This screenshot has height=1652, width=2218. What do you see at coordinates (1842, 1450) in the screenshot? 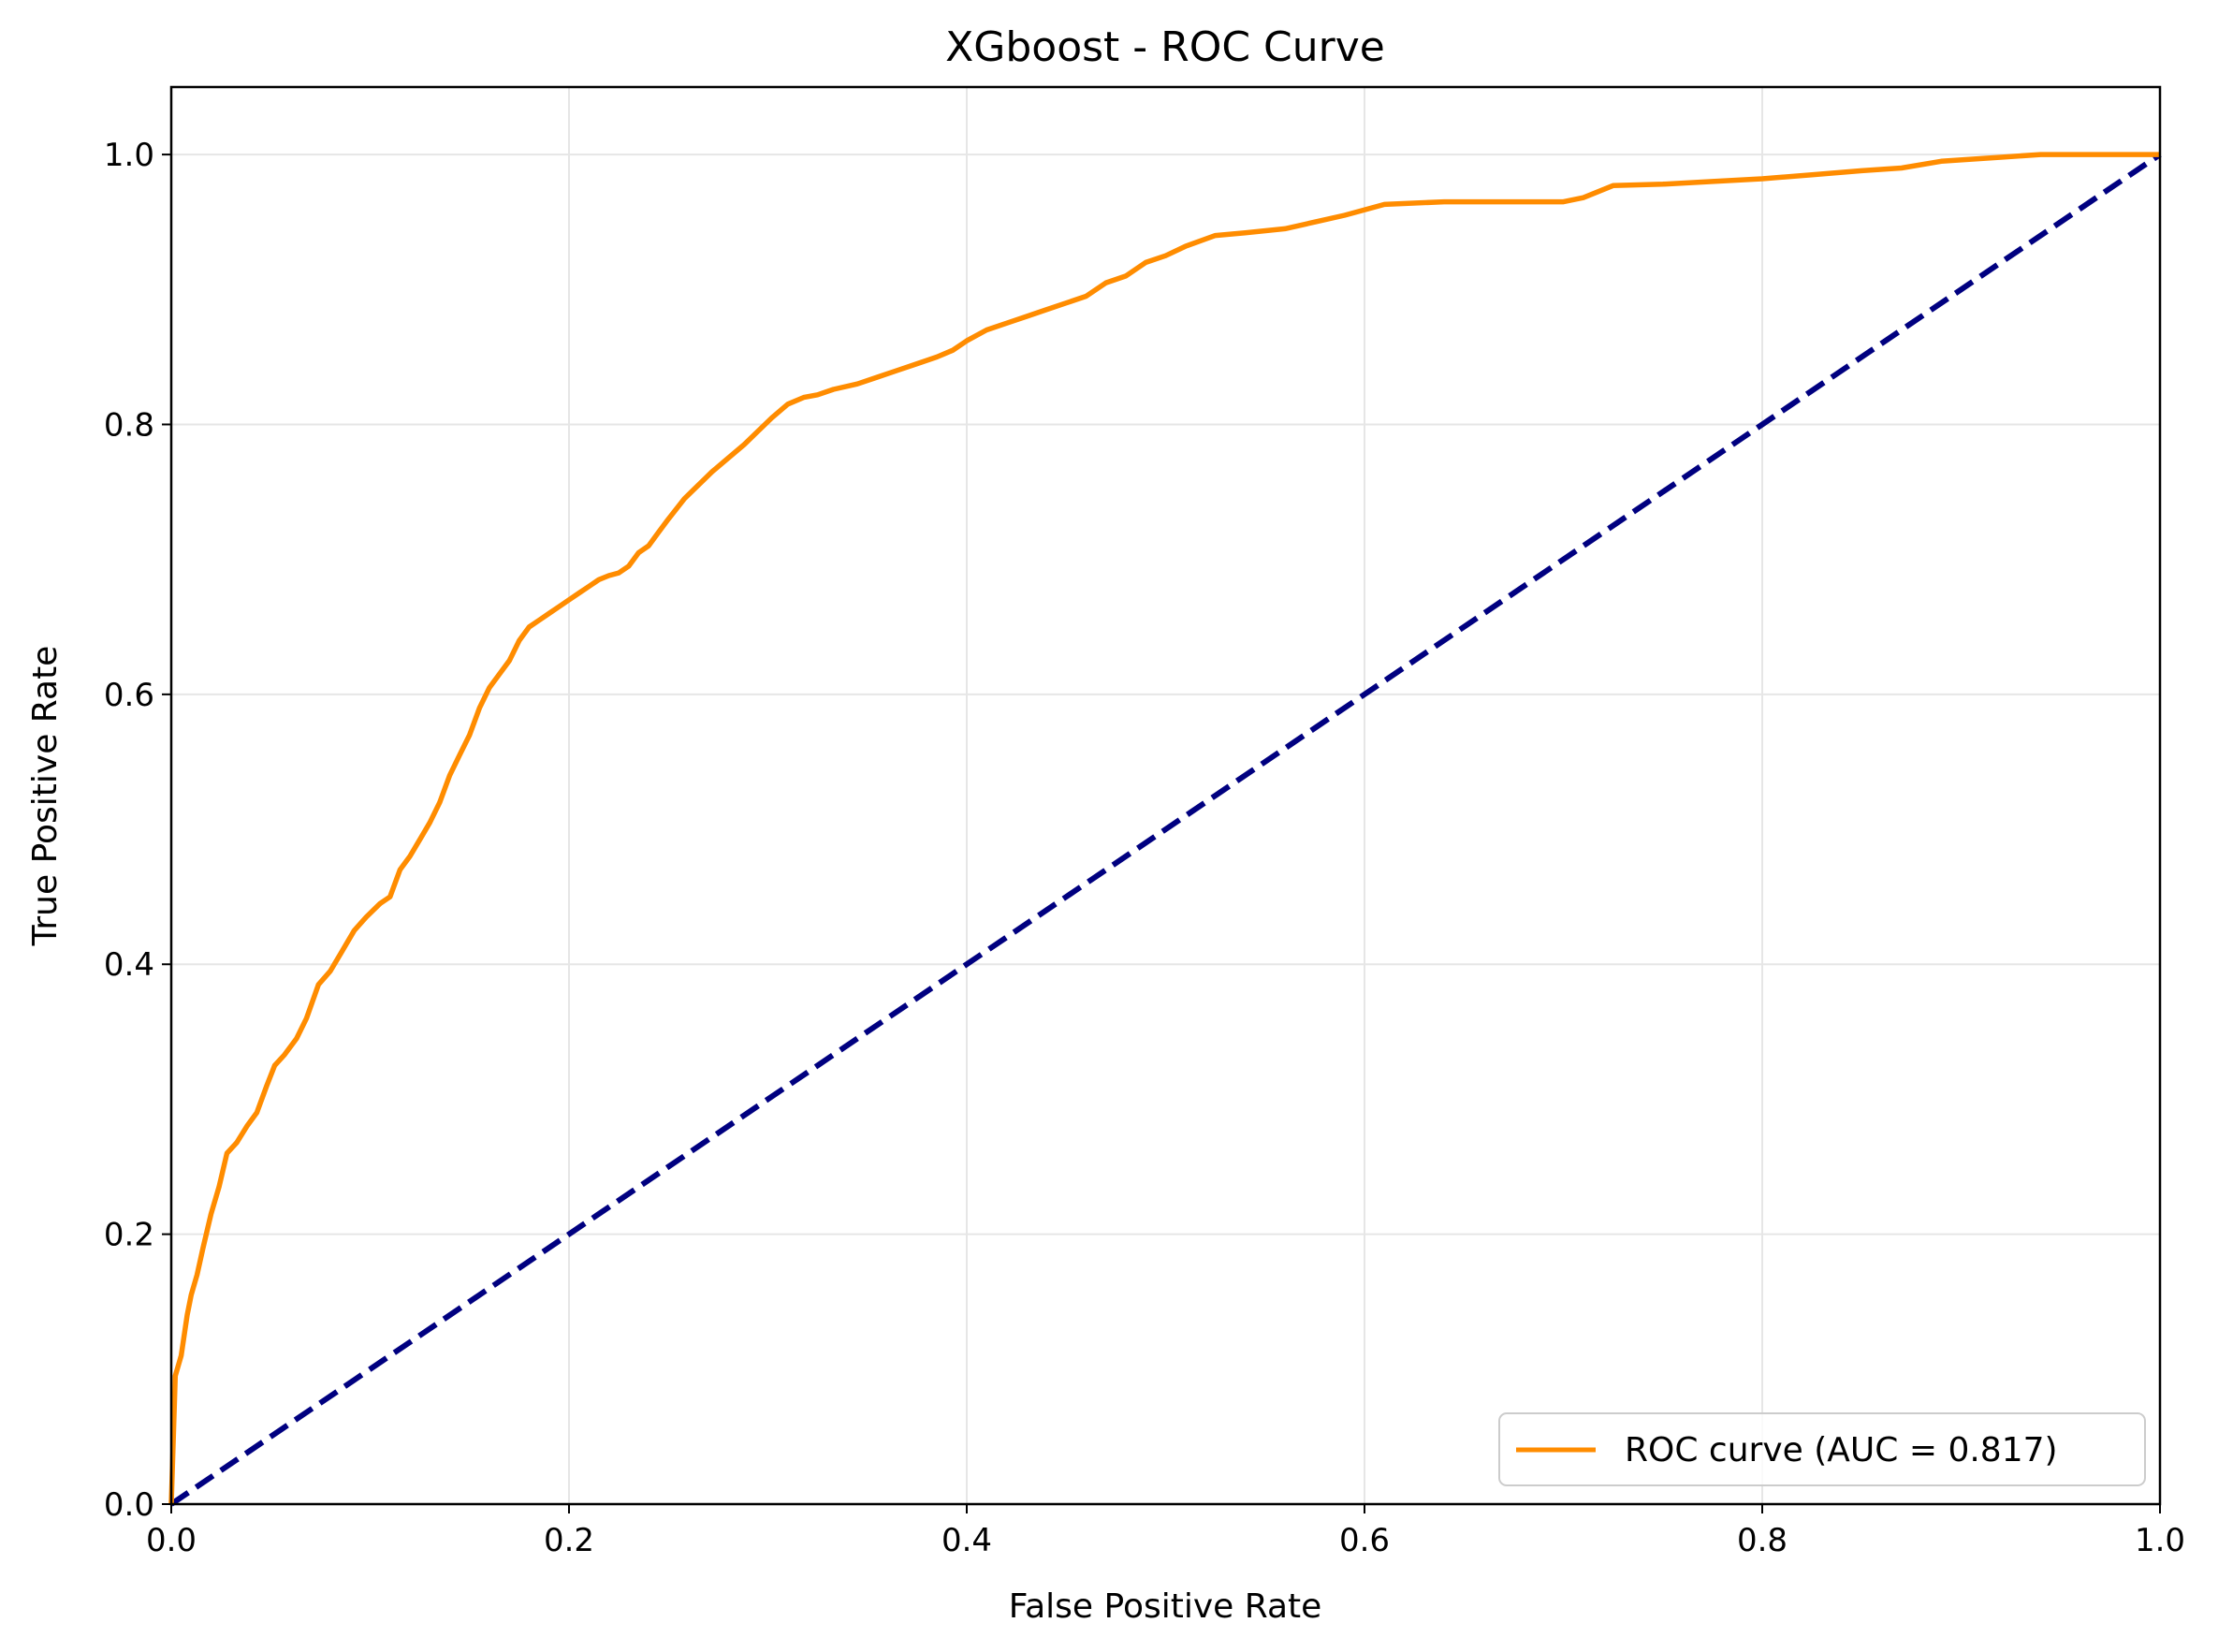
I see `legend-label-roc-curve: ROC curve (AUC = 0.817)` at bounding box center [1842, 1450].